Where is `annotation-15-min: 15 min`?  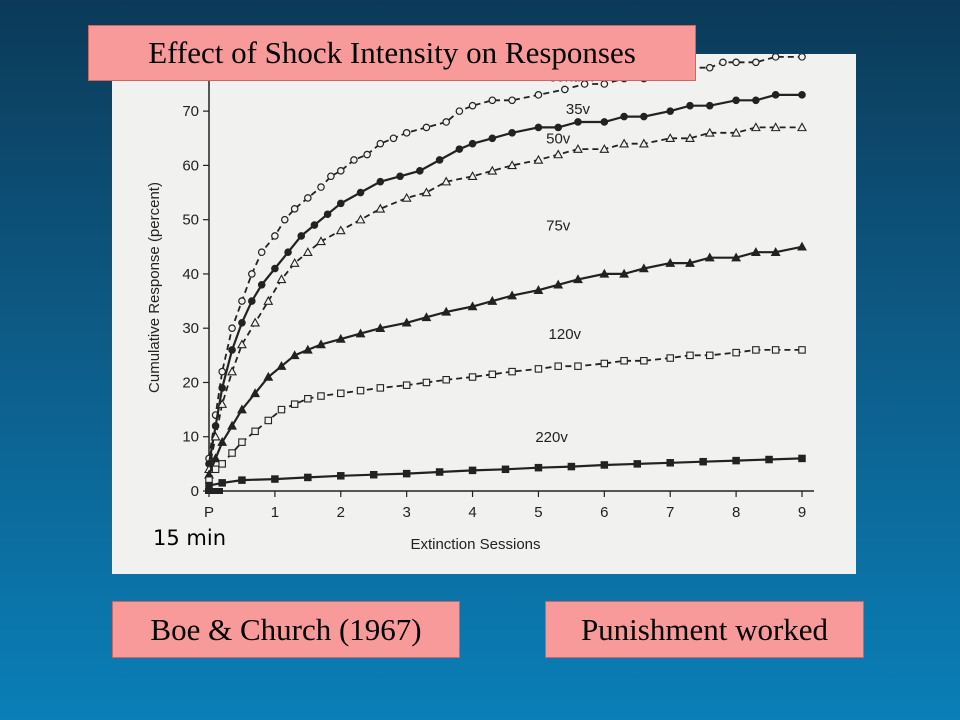
annotation-15-min: 15 min is located at coordinates (189, 538).